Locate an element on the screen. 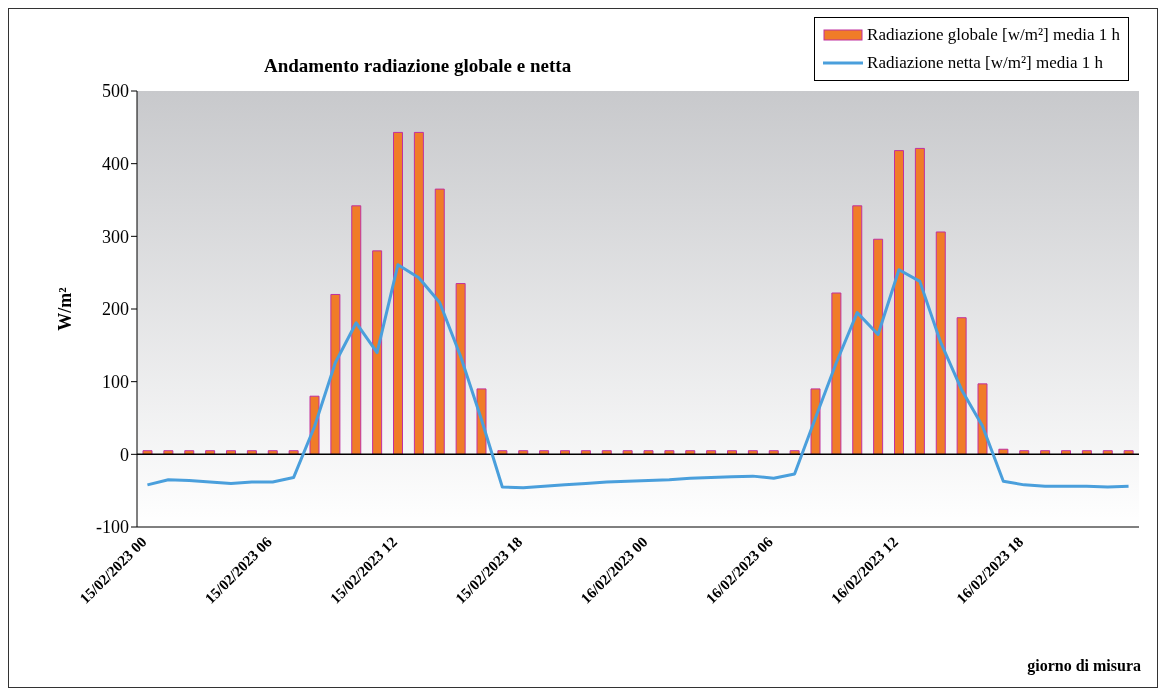 Image resolution: width=1168 pixels, height=696 pixels. y-tick-label: 300 is located at coordinates (115, 236).